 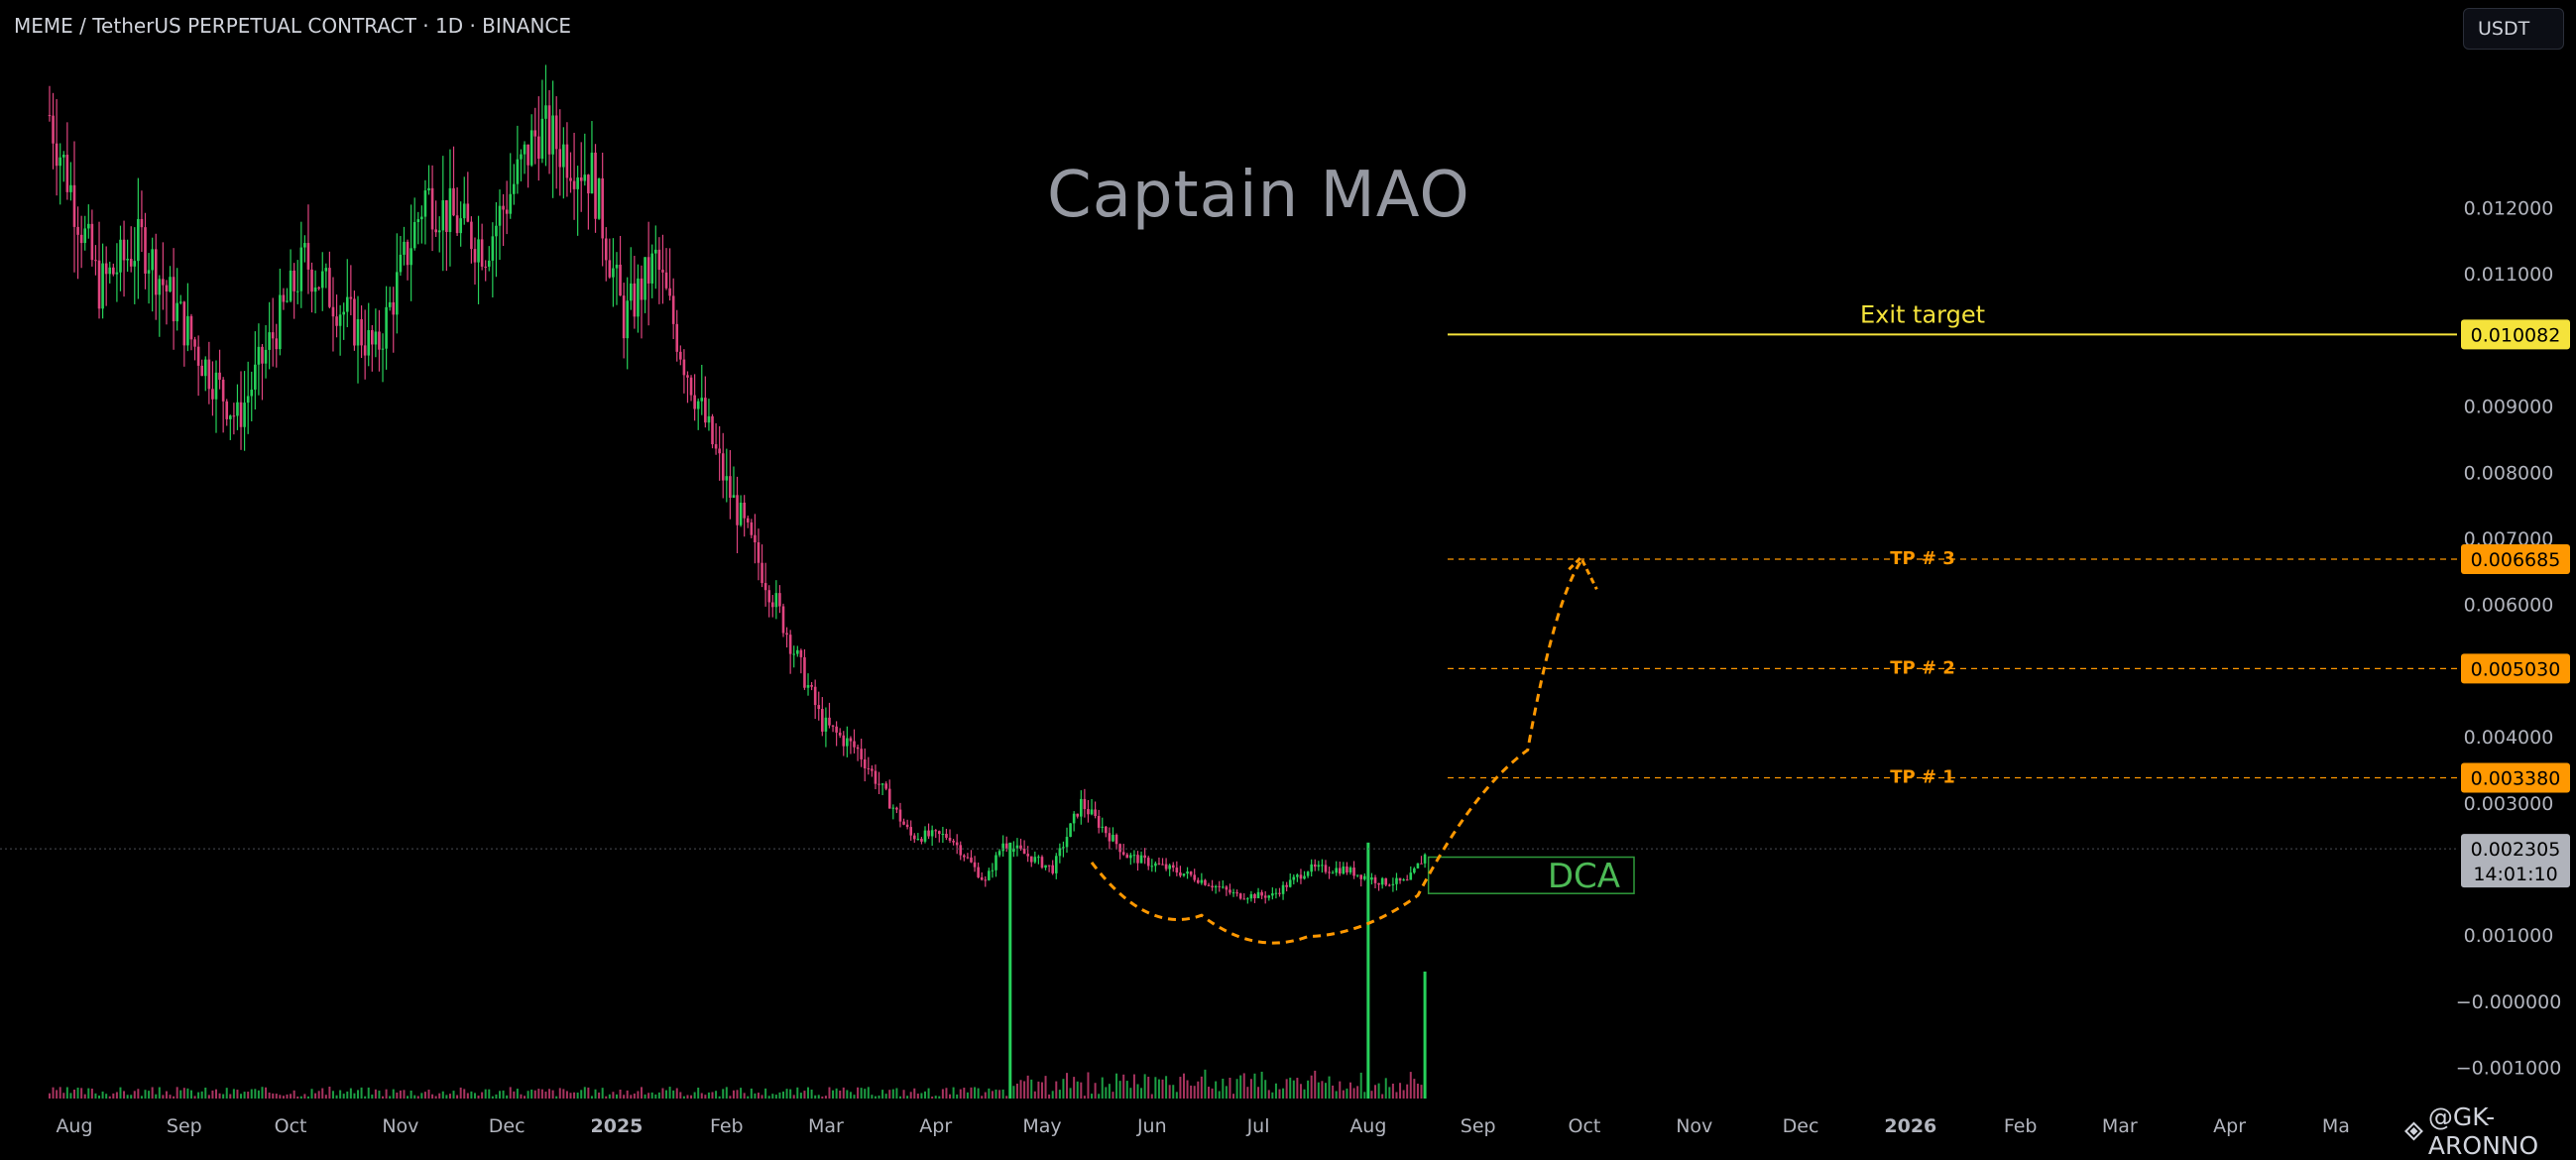 What do you see at coordinates (1585, 1126) in the screenshot?
I see `time-tick: Oct` at bounding box center [1585, 1126].